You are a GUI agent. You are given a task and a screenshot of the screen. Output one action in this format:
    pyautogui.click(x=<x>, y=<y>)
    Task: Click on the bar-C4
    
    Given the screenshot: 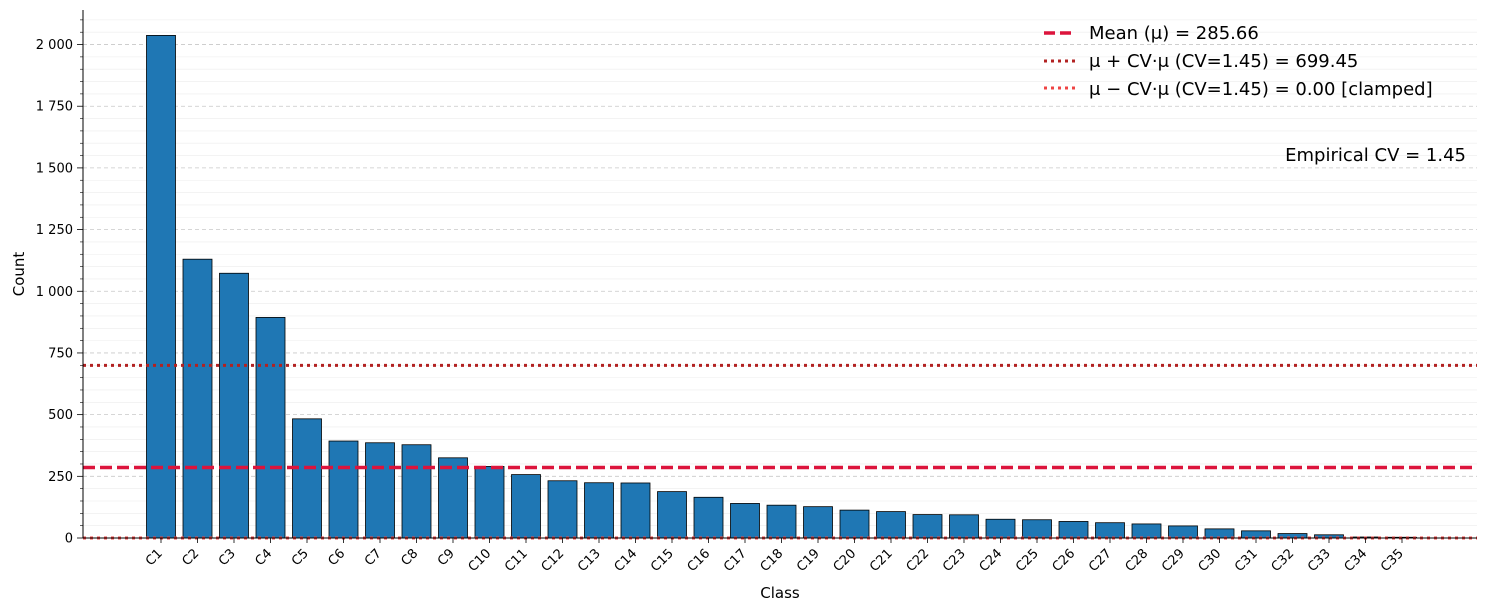 What is the action you would take?
    pyautogui.click(x=270, y=428)
    